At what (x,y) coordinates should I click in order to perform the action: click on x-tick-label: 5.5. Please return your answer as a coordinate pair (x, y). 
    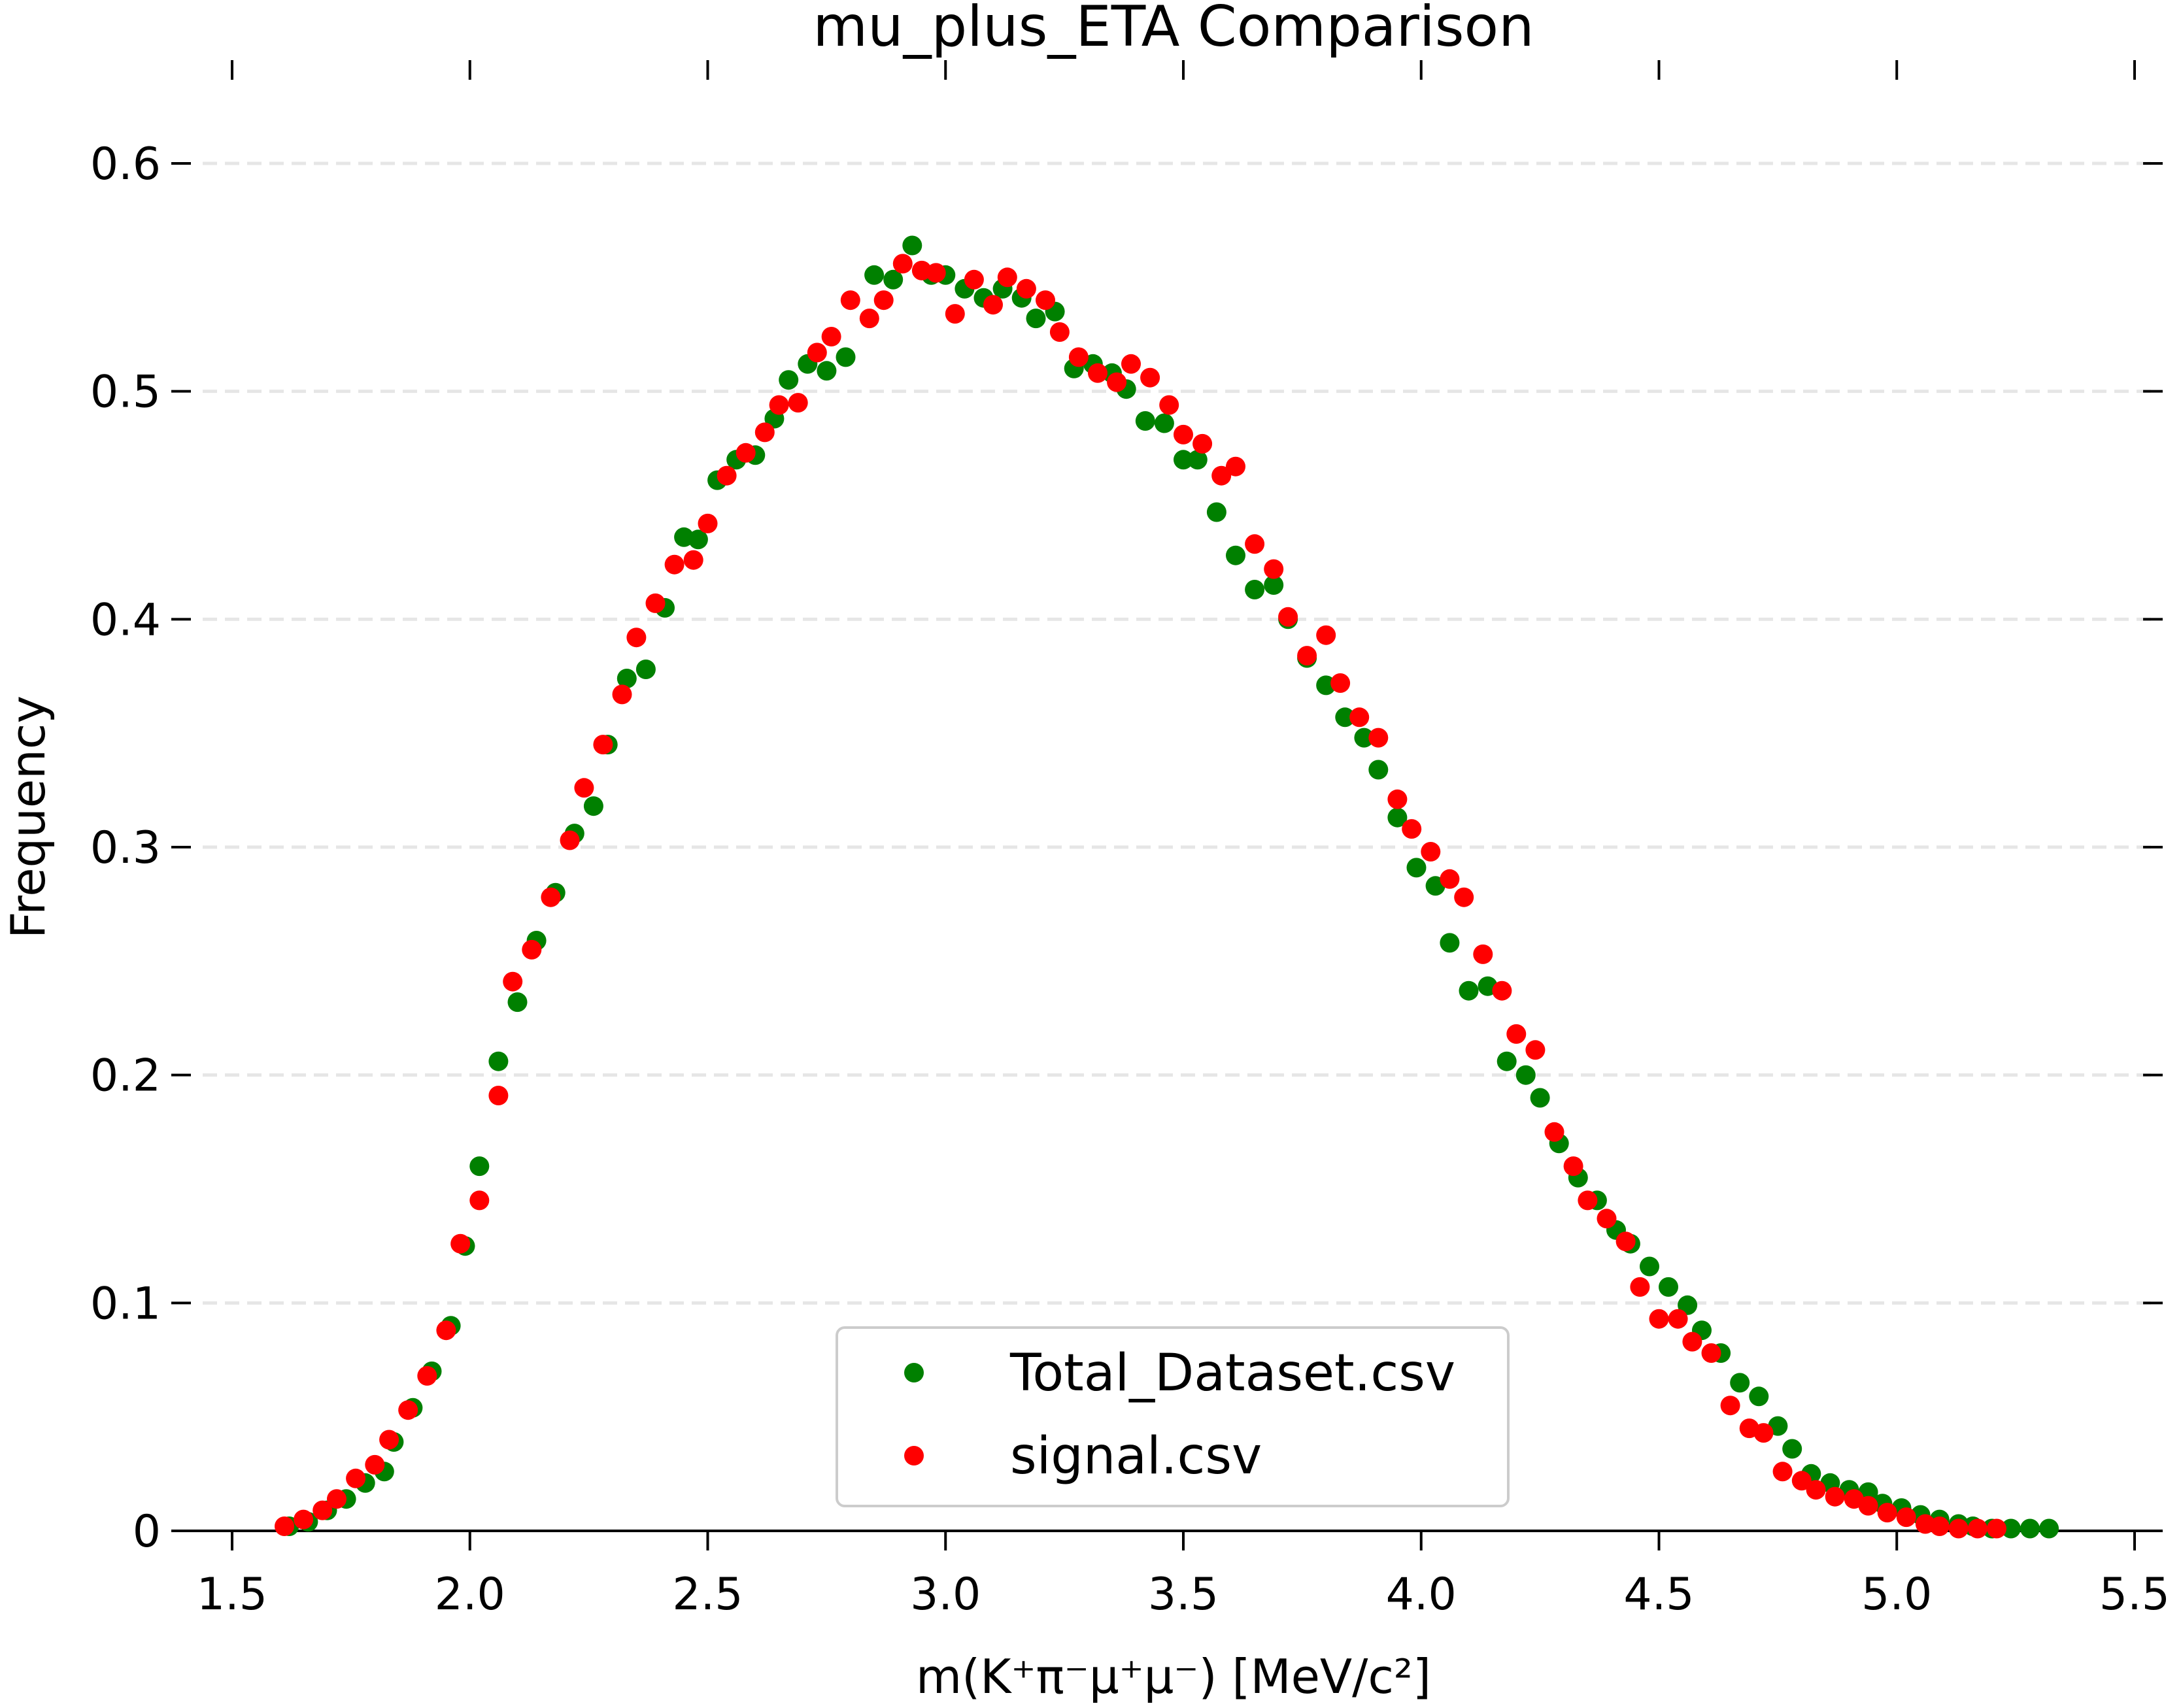
    Looking at the image, I should click on (2134, 1594).